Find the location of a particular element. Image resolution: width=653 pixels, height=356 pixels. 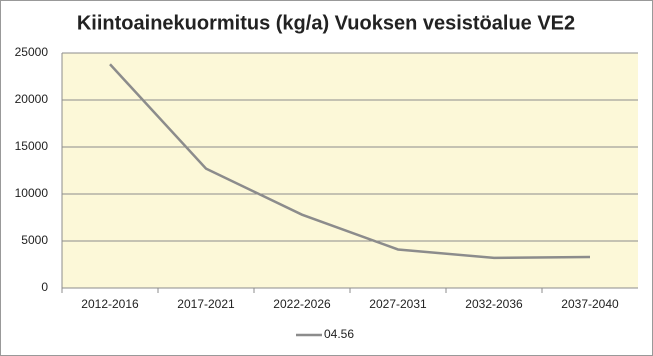

x-tick-label: 2017-2021 is located at coordinates (206, 304).